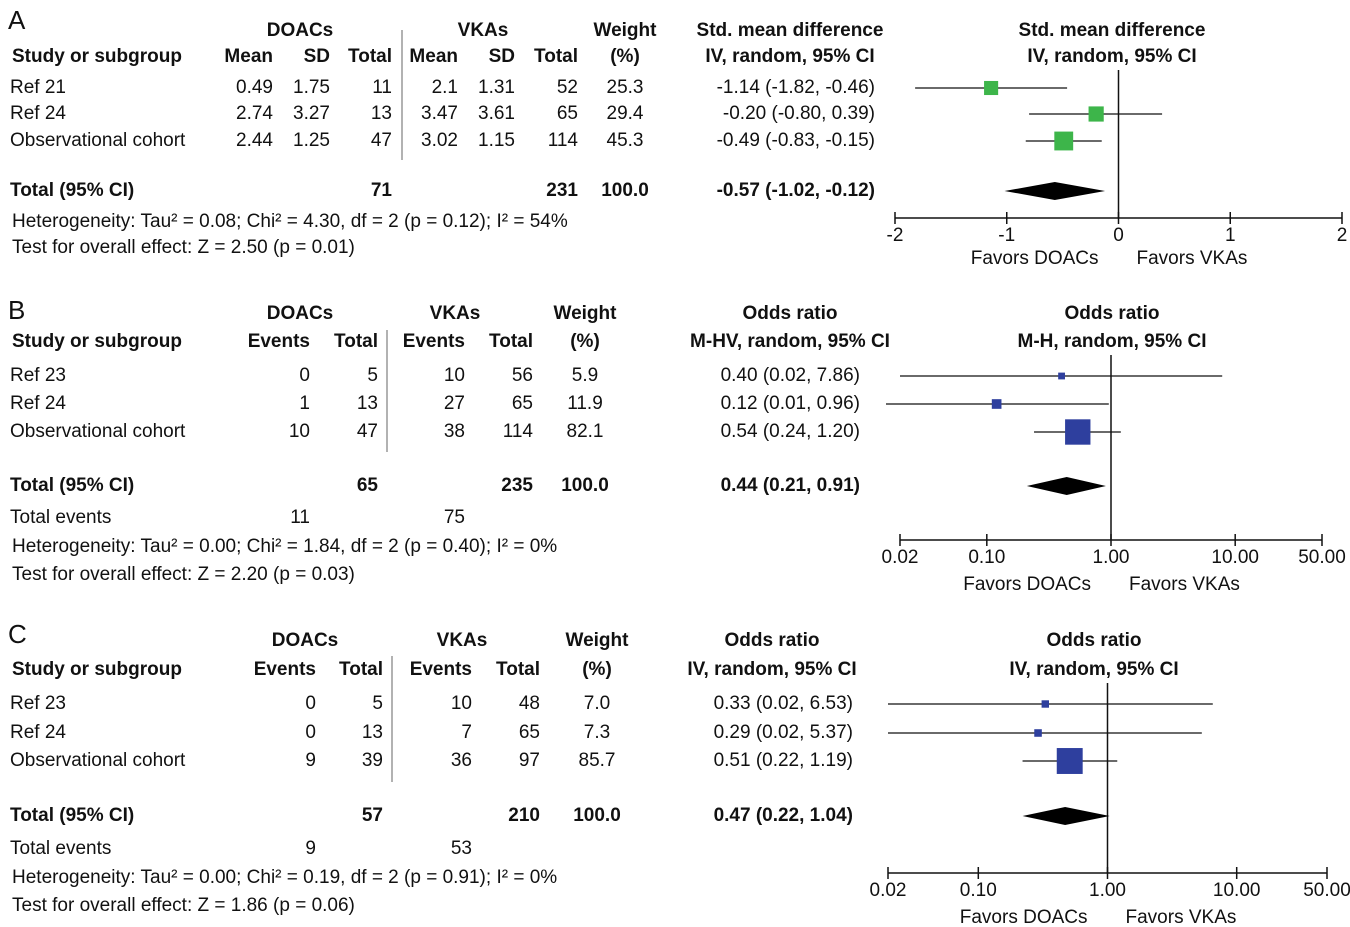 The height and width of the screenshot is (927, 1350). Describe the element at coordinates (254, 113) in the screenshot. I see `cell: 2.74` at that location.